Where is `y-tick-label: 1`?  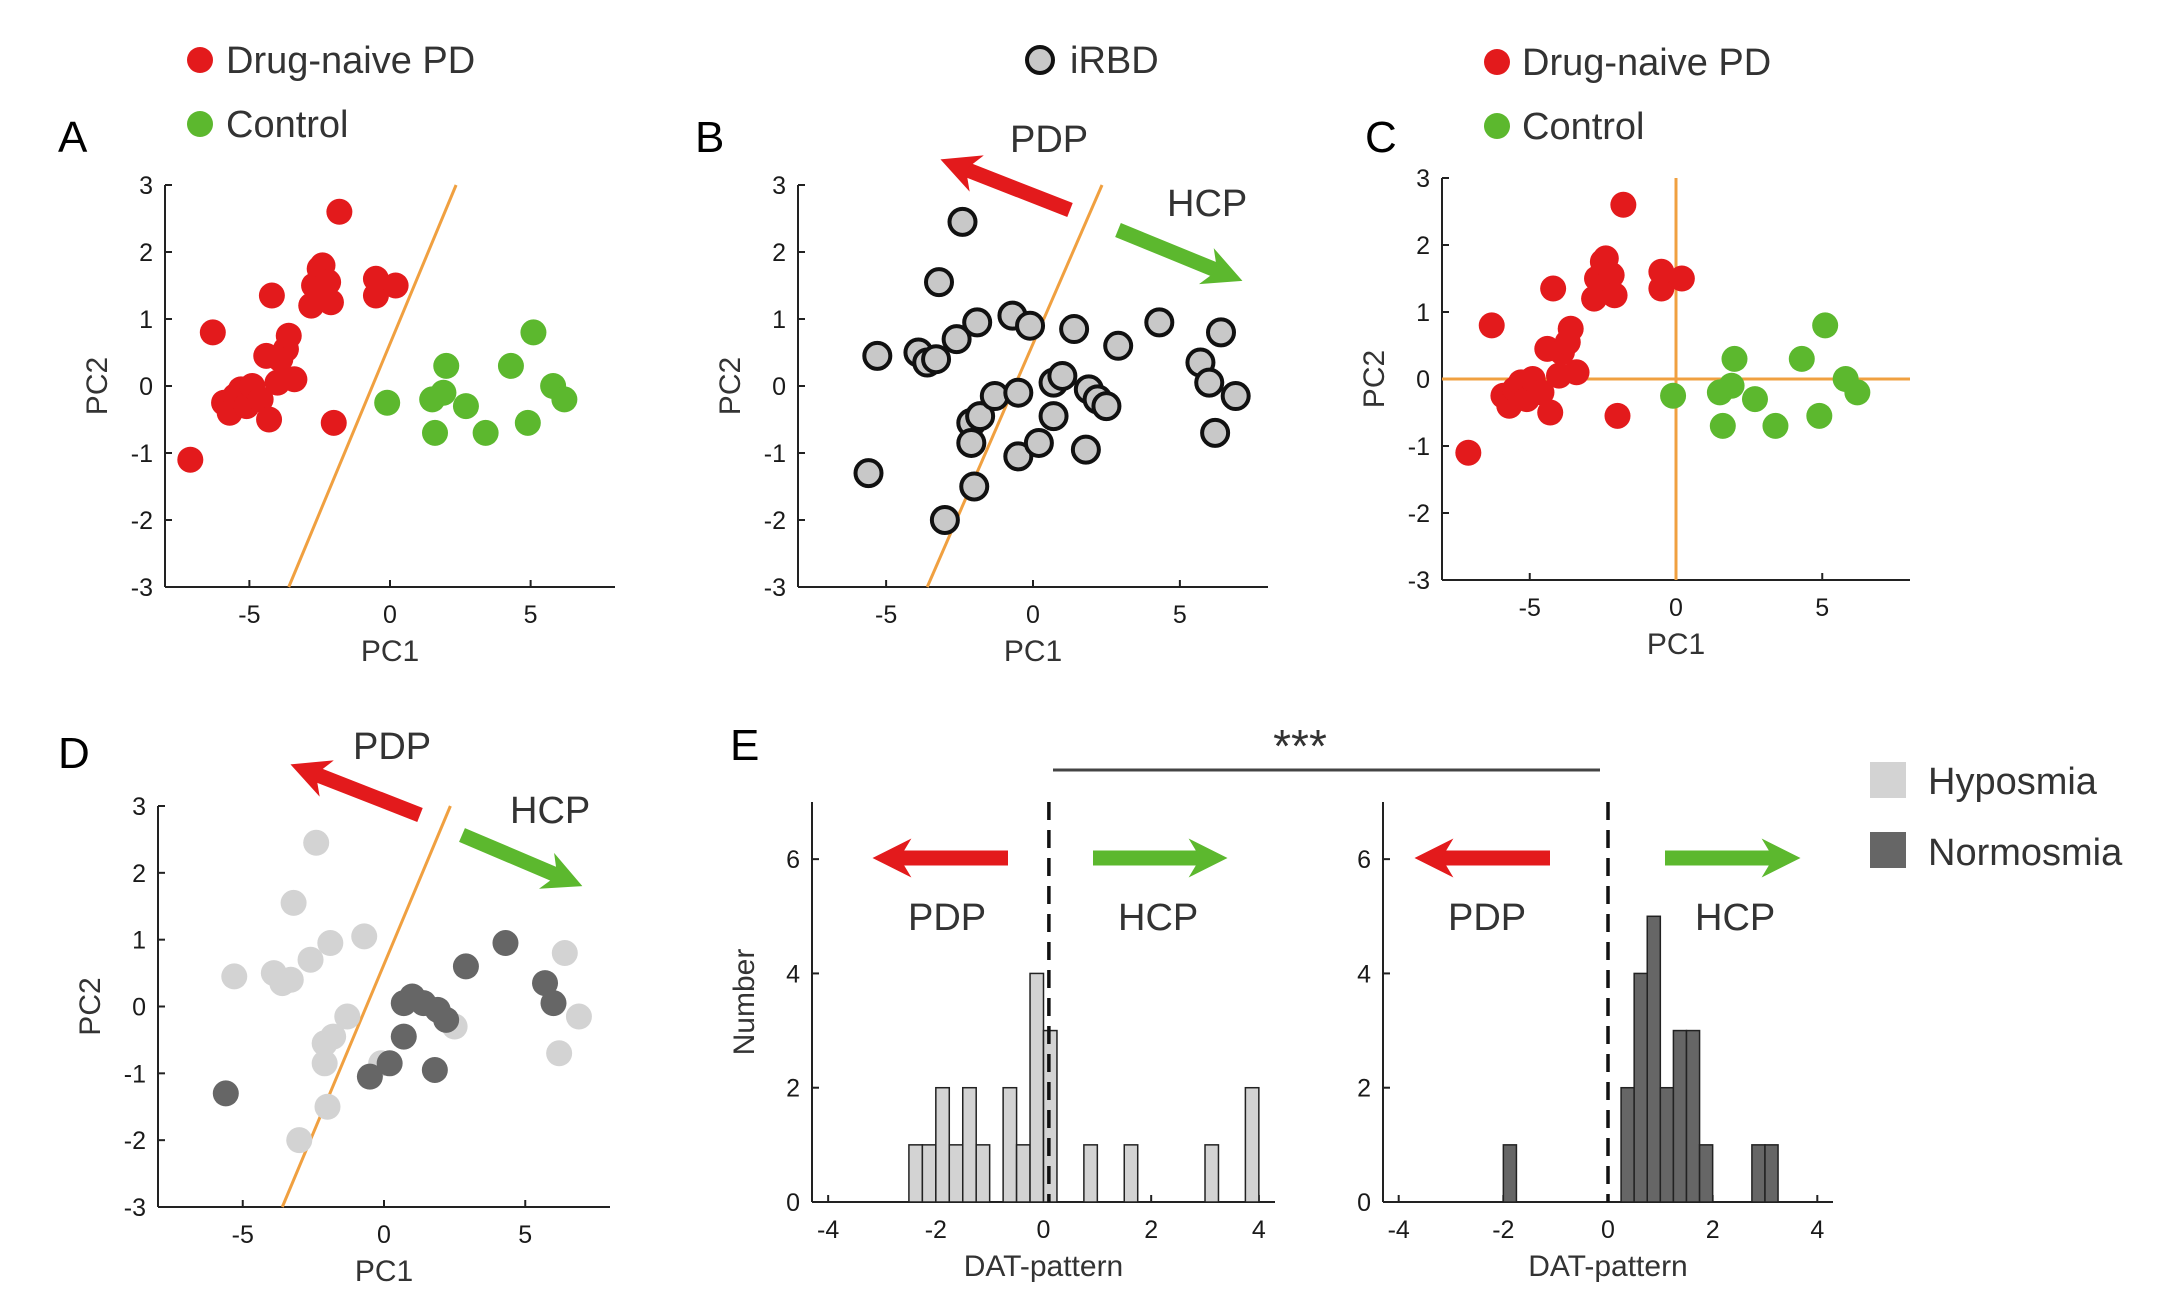 y-tick-label: 1 is located at coordinates (139, 941).